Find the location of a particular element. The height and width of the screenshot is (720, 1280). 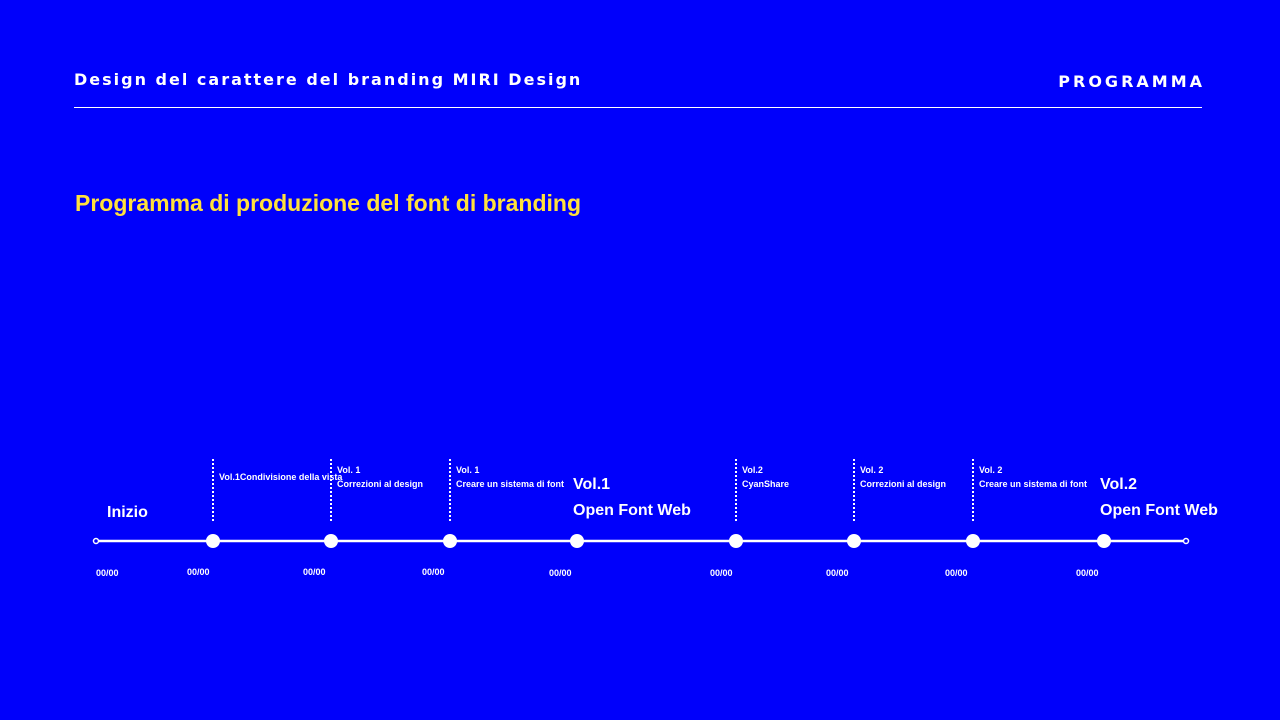

milestone-label: Vol.1 Open Font Web is located at coordinates (632, 498).